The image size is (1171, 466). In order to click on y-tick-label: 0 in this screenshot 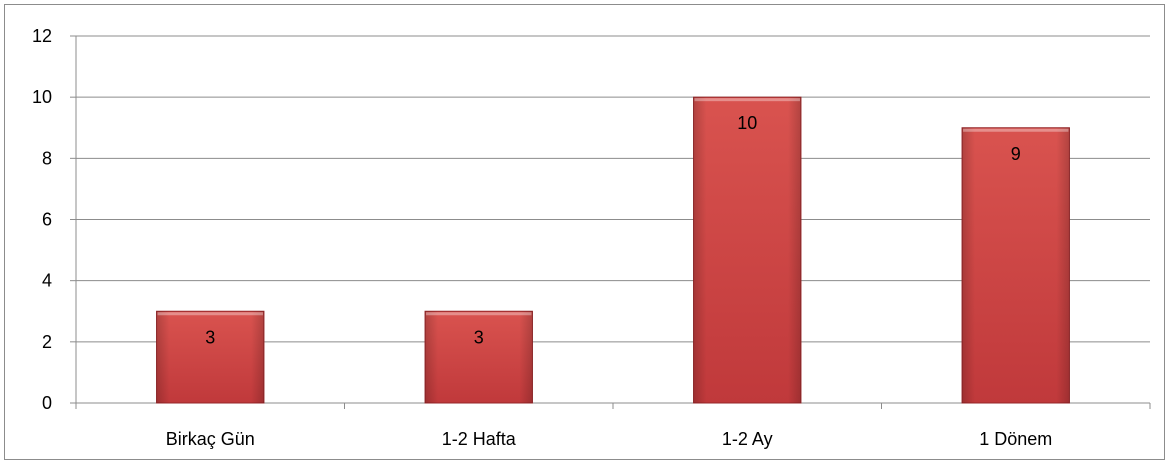, I will do `click(47, 403)`.